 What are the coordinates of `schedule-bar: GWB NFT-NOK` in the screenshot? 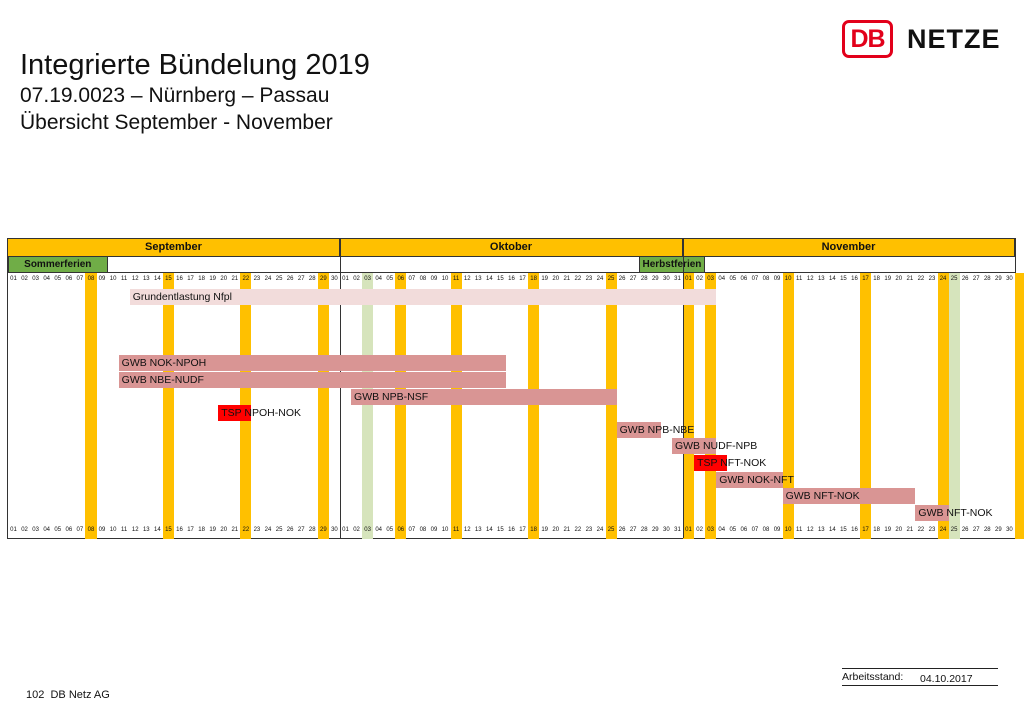 It's located at (954, 512).